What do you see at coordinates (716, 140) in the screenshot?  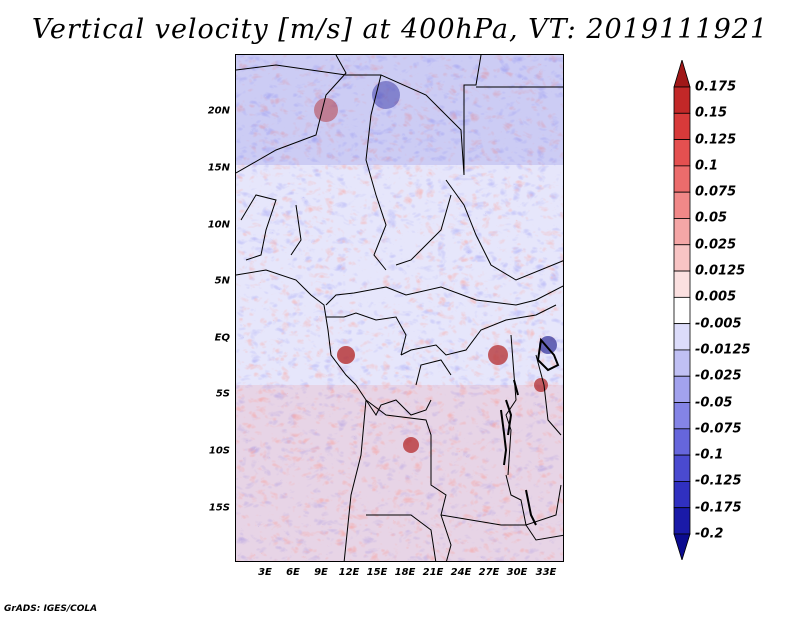 I see `colorbar-level-label: 0.125` at bounding box center [716, 140].